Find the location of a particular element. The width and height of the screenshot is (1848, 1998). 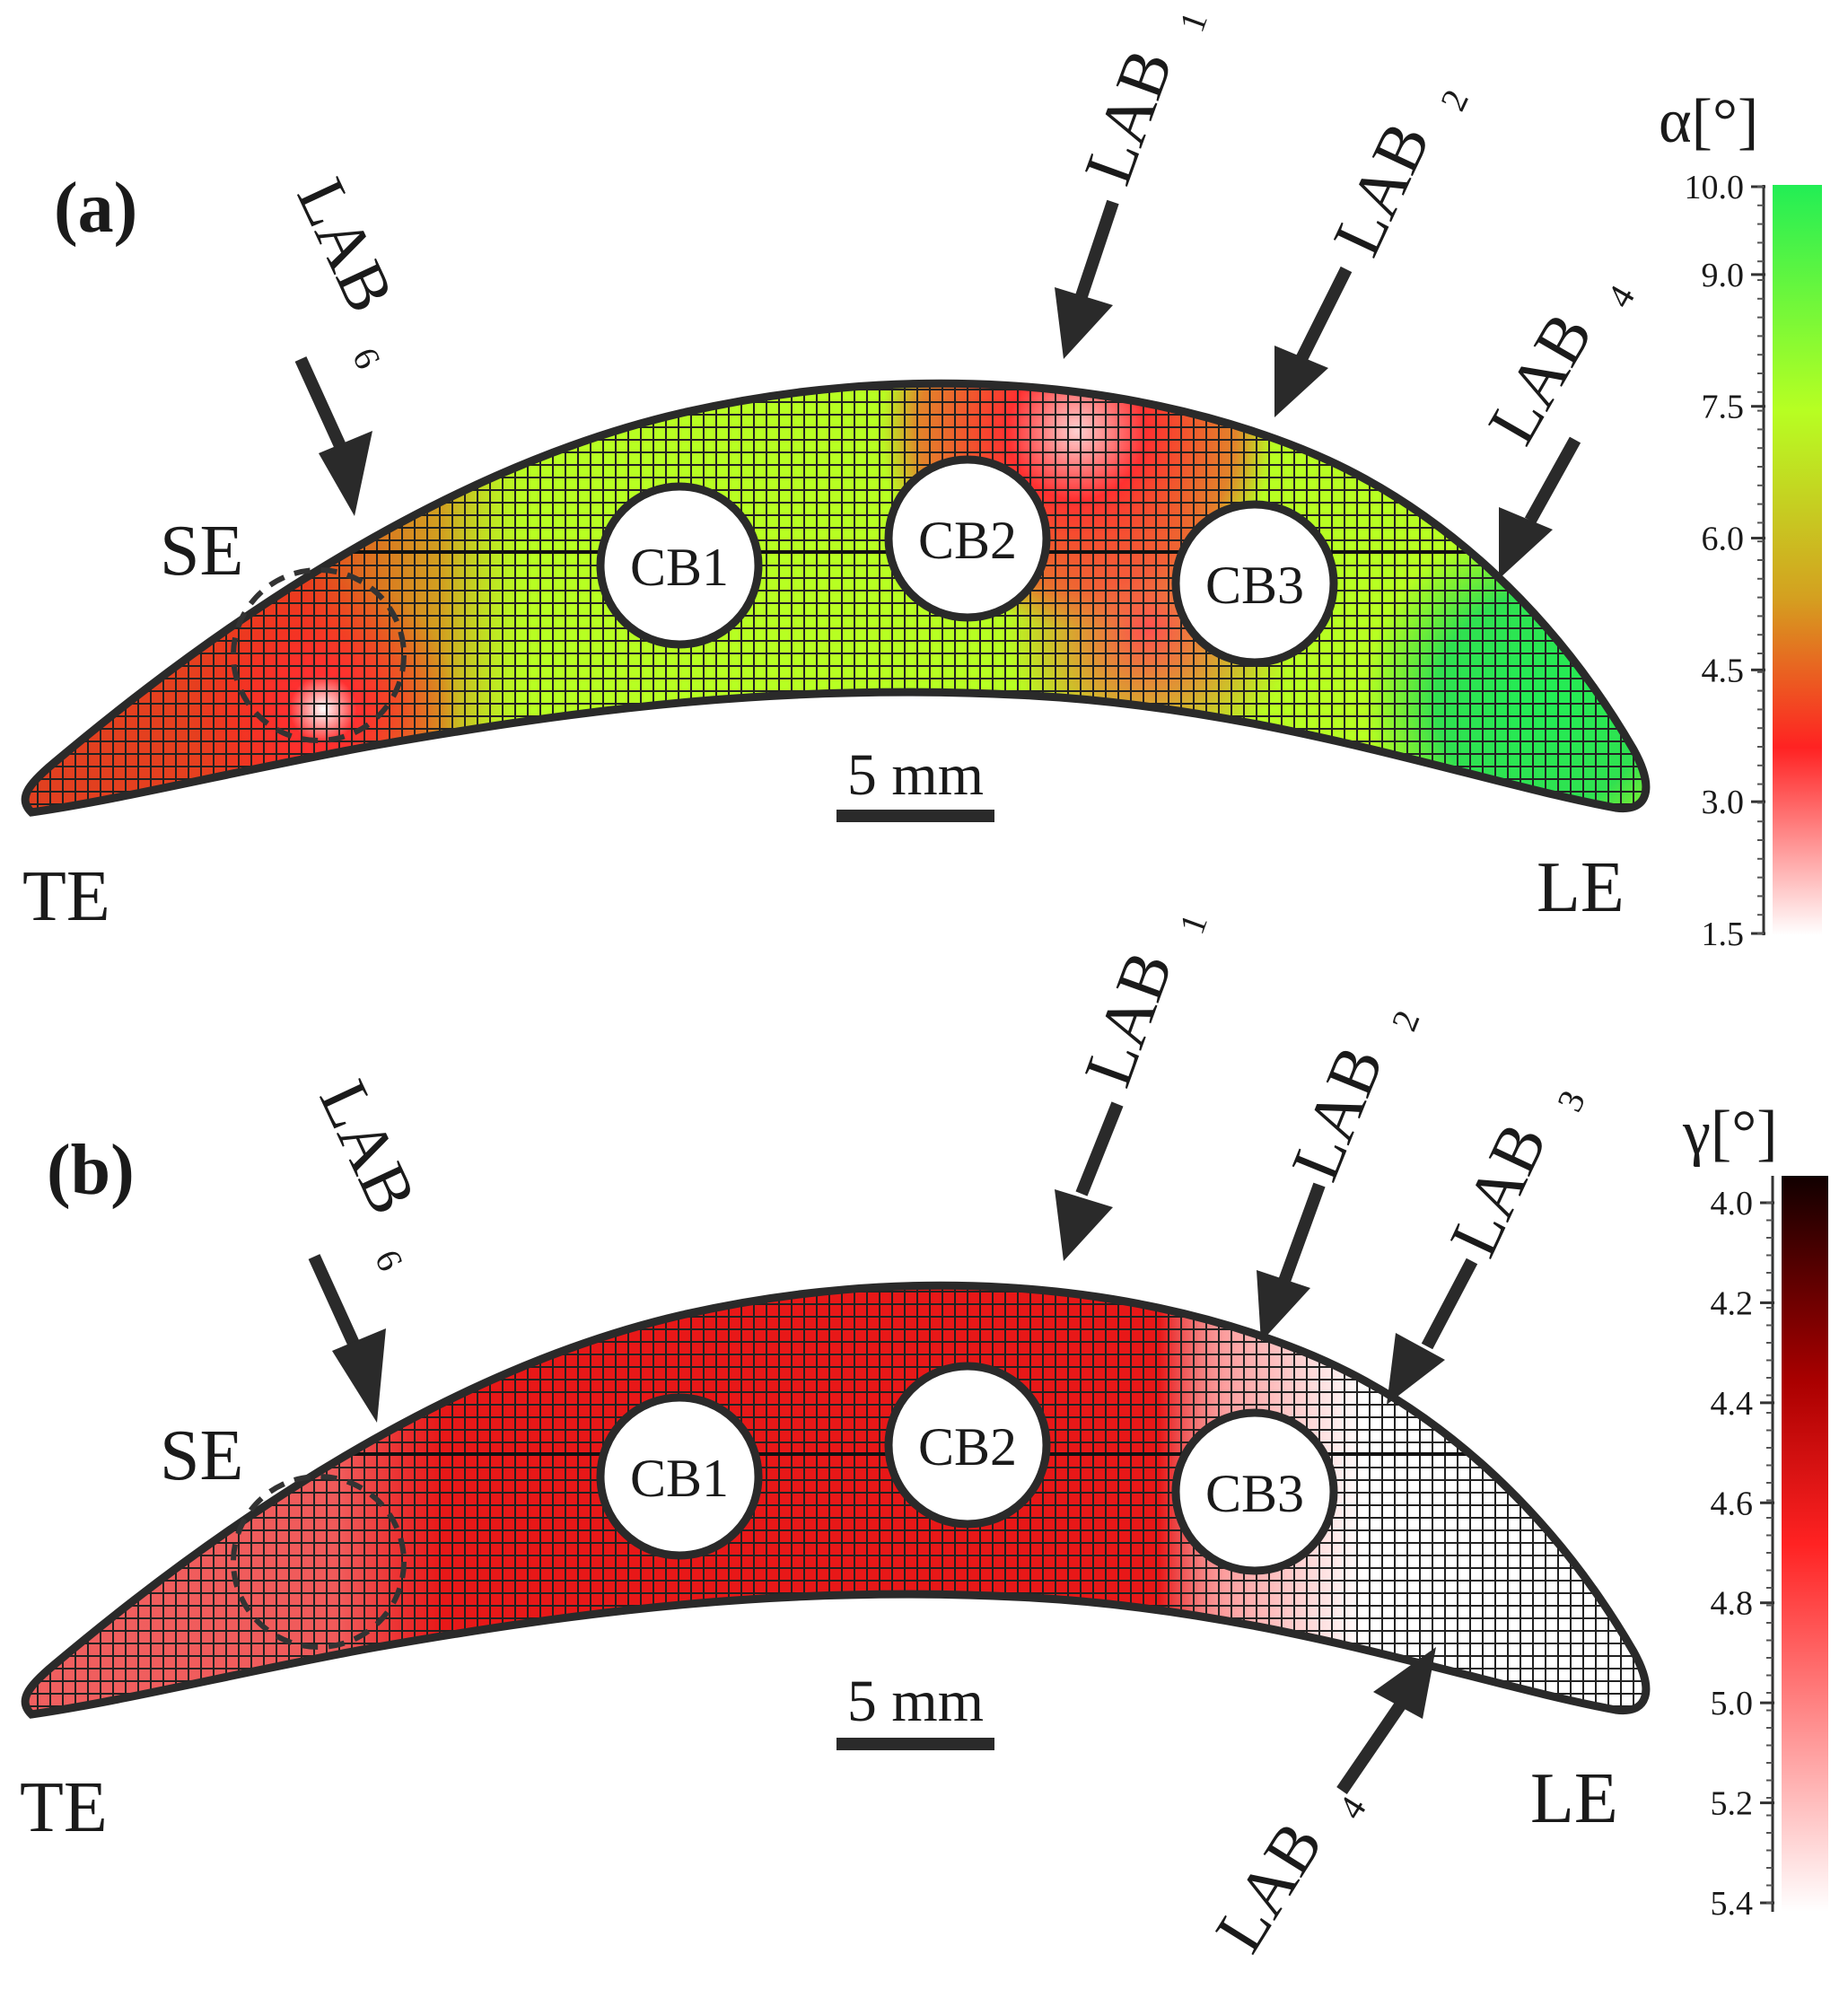

colorbar-title: α[°] is located at coordinates (1708, 121).